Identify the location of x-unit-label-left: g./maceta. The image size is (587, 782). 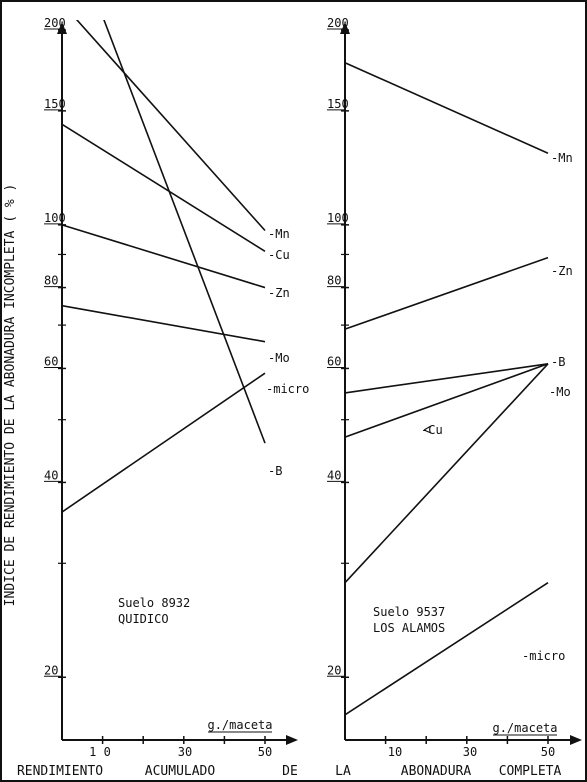
(239, 725).